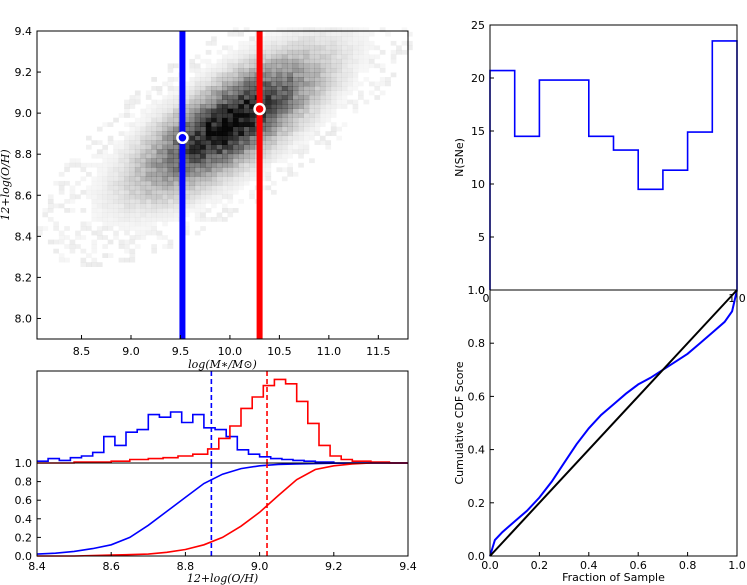  Describe the element at coordinates (477, 396) in the screenshot. I see `y-tick-label: 0.6` at that location.